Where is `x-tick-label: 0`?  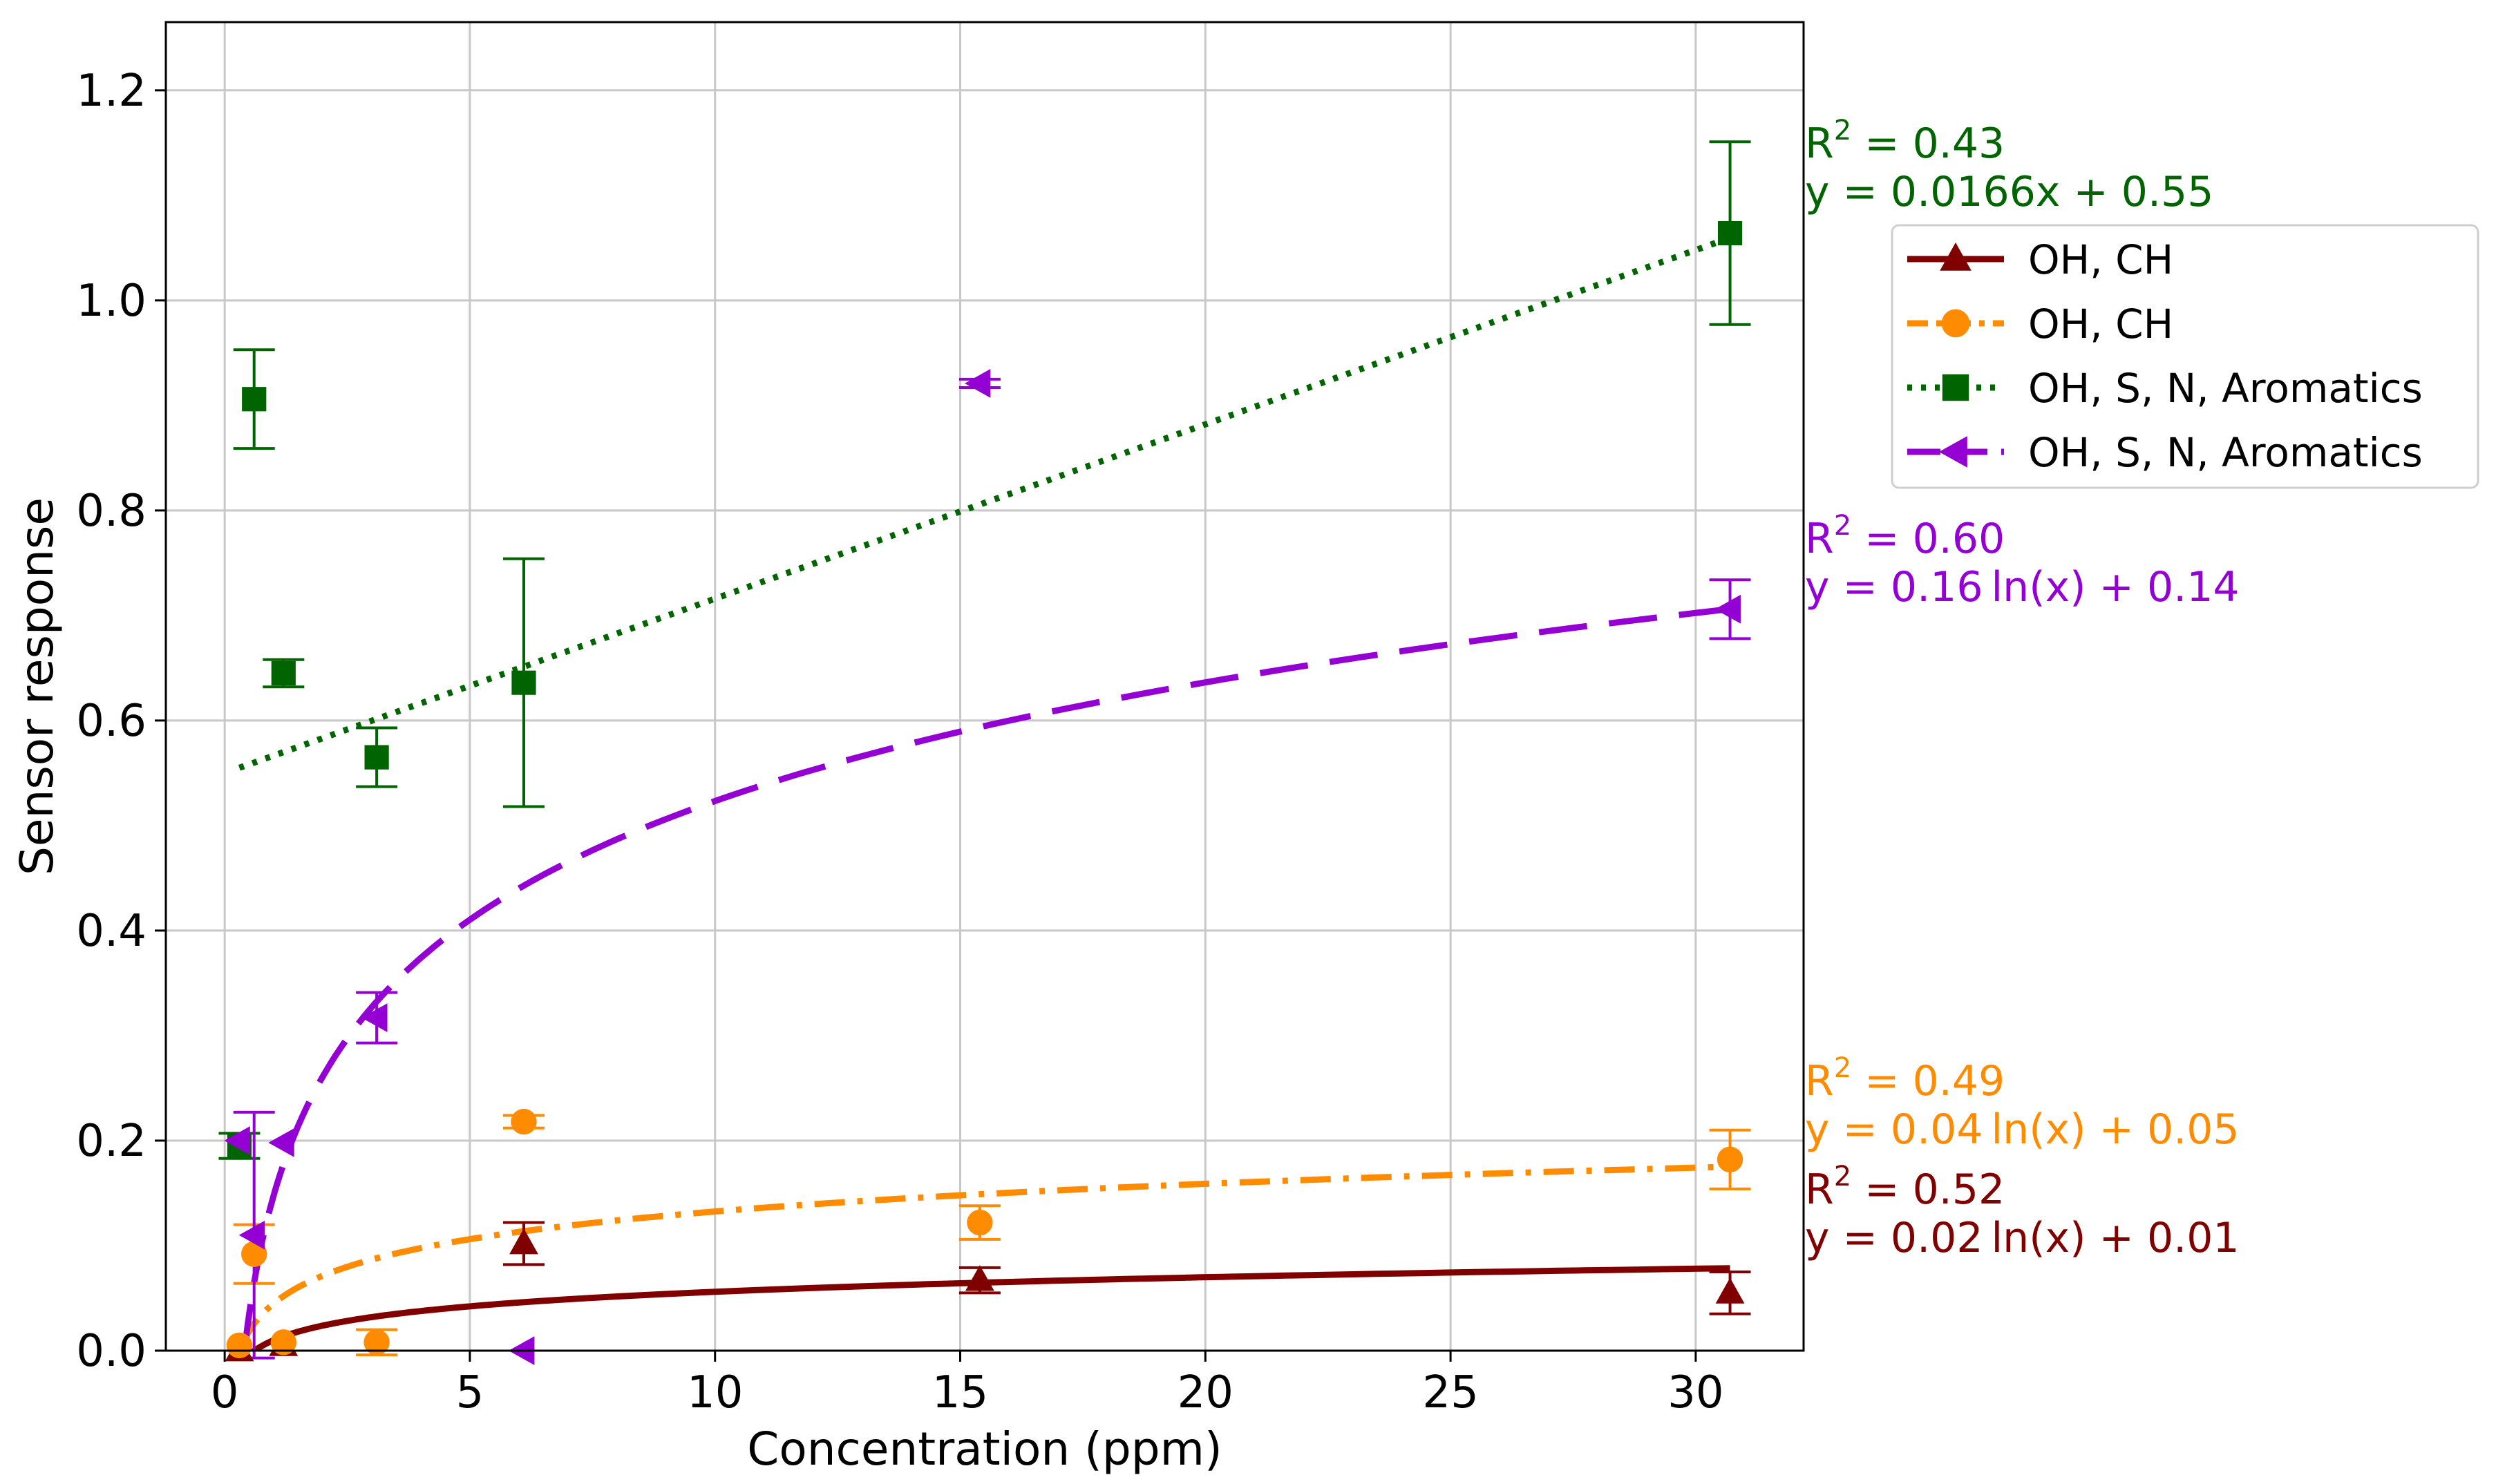
x-tick-label: 0 is located at coordinates (225, 1392).